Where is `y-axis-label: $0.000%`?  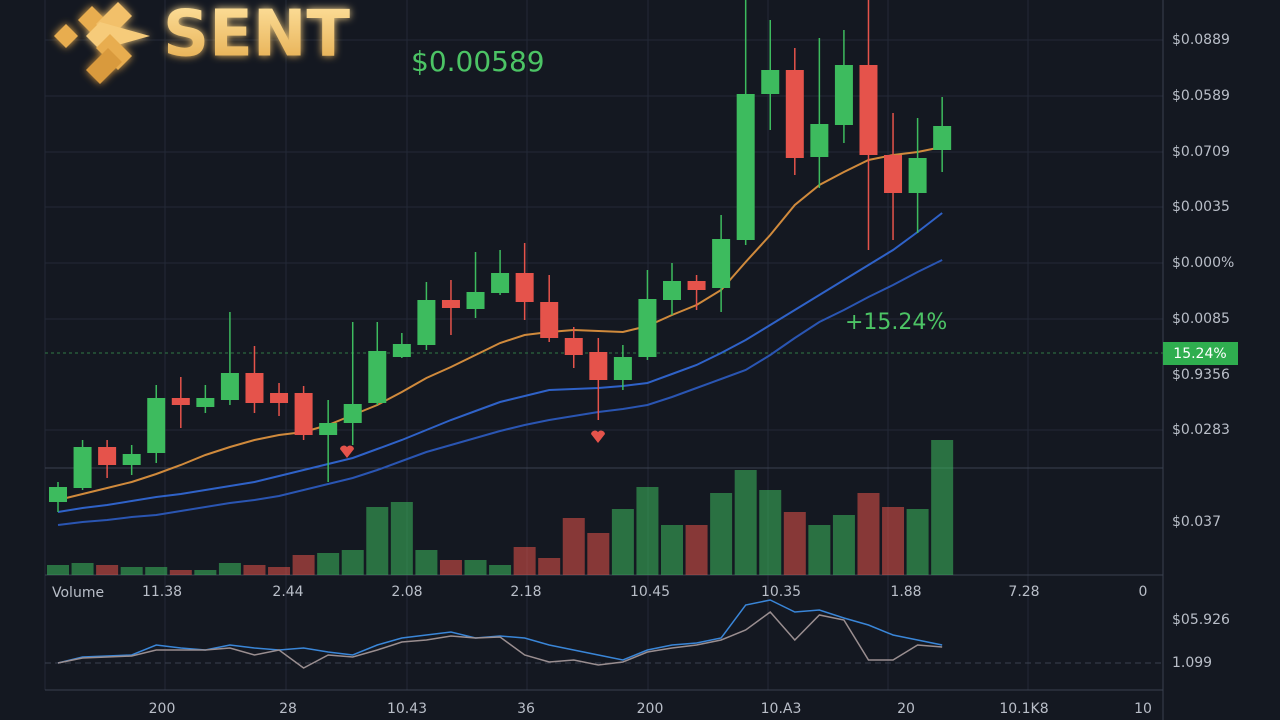 y-axis-label: $0.000% is located at coordinates (1203, 263).